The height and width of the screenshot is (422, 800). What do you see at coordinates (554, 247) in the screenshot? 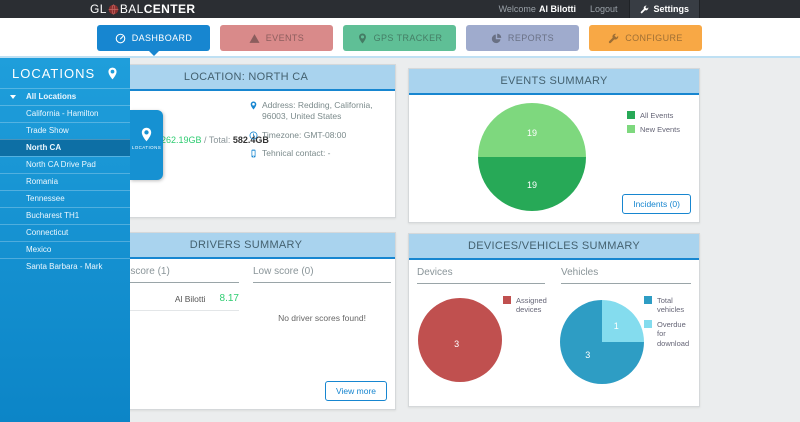
I see `devices-panel-title: DEVICES/VEHICLES SUMMARY` at bounding box center [554, 247].